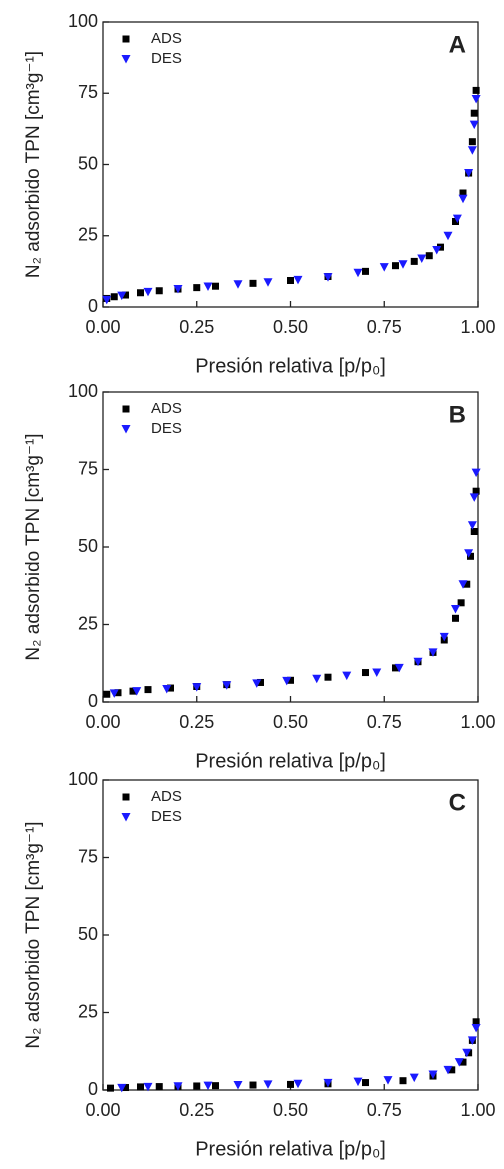 The height and width of the screenshot is (1169, 504). I want to click on x-tick-label: 0.00, so click(102, 327).